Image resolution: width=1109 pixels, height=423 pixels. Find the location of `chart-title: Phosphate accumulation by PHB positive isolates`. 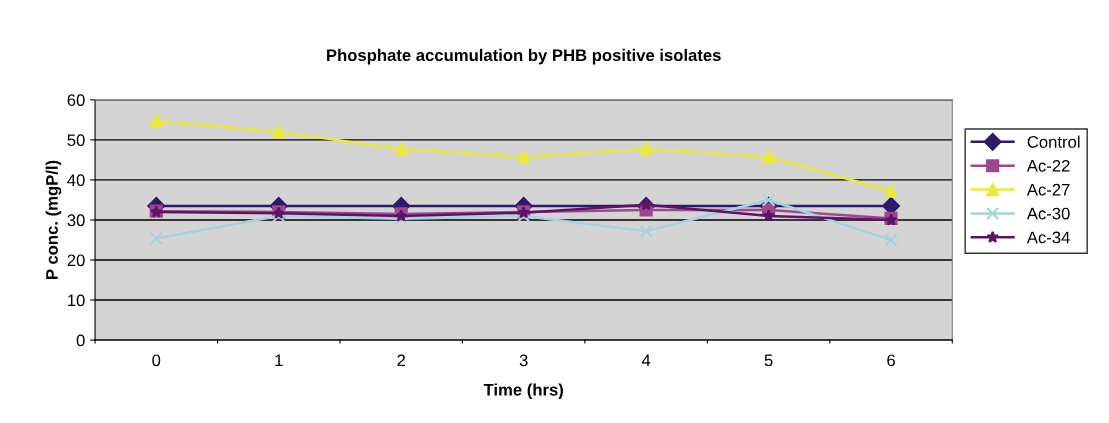

chart-title: Phosphate accumulation by PHB positive isolates is located at coordinates (524, 56).